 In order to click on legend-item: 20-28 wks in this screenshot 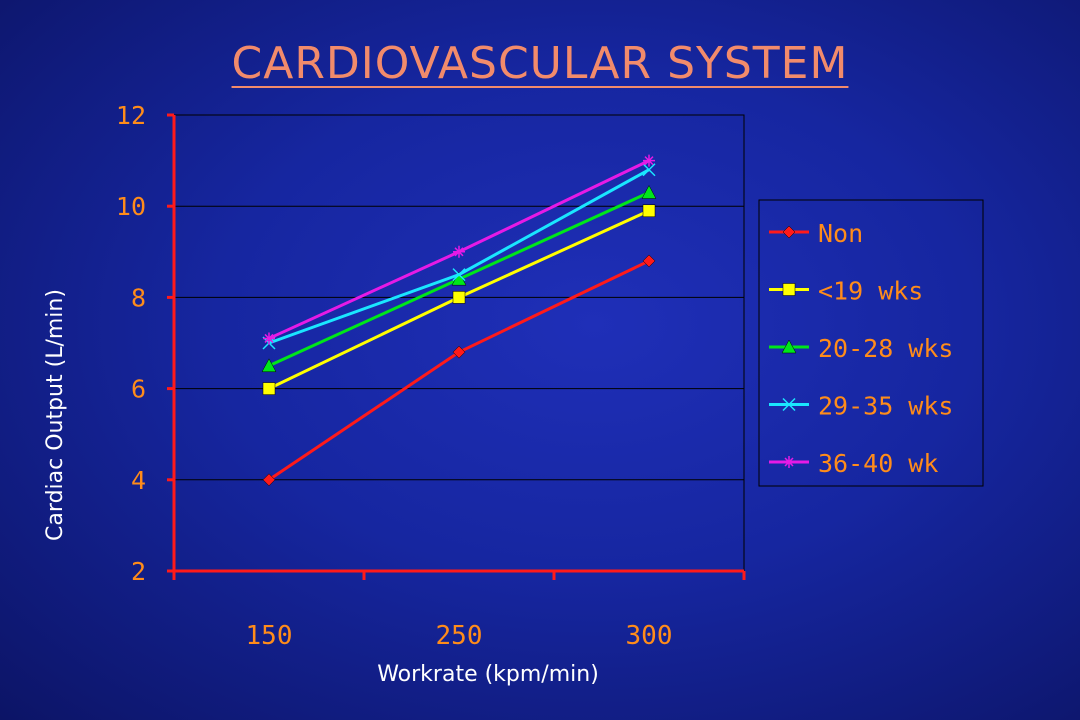, I will do `click(861, 348)`.